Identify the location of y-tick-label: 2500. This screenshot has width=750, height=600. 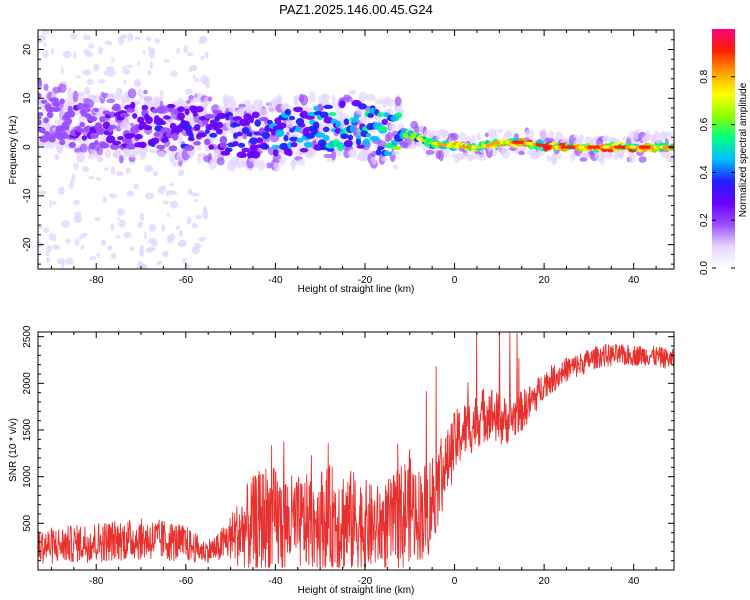
(27, 336).